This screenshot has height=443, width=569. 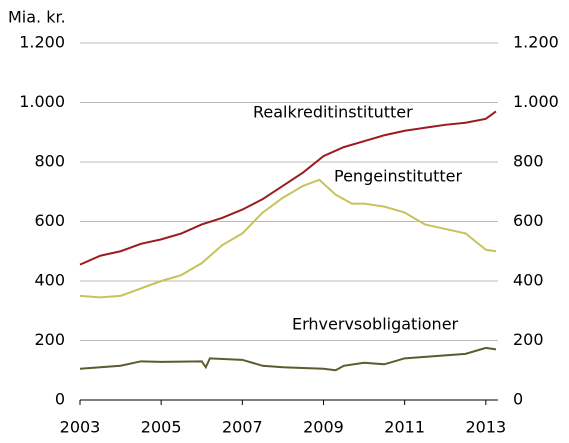 What do you see at coordinates (323, 427) in the screenshot?
I see `x-tick-label: 2009` at bounding box center [323, 427].